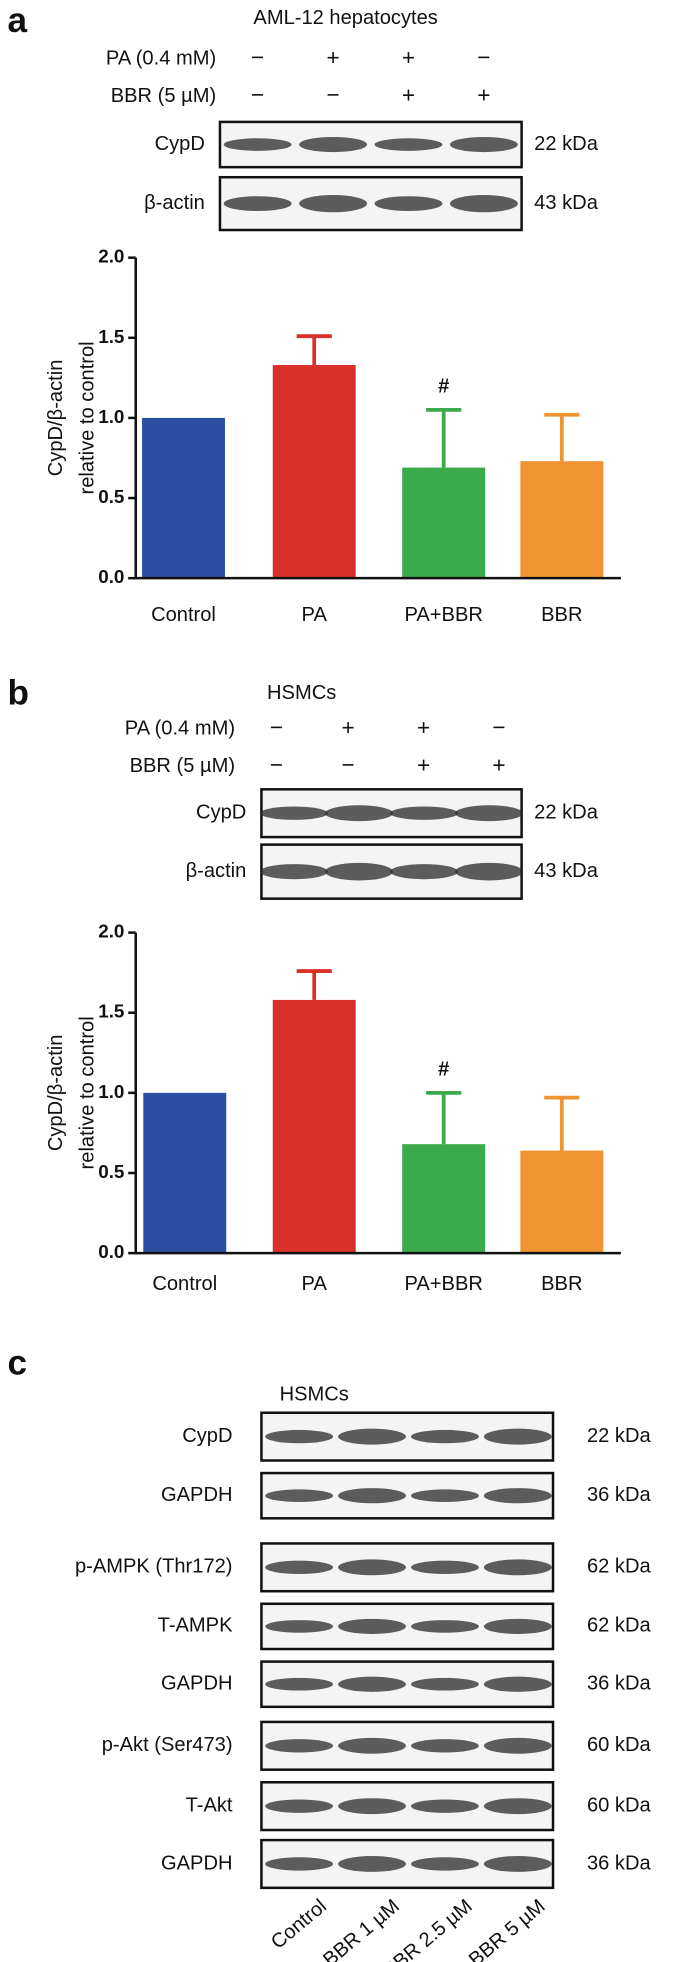 This screenshot has width=685, height=1962. Describe the element at coordinates (18, 20) in the screenshot. I see `panel-letter: a` at that location.